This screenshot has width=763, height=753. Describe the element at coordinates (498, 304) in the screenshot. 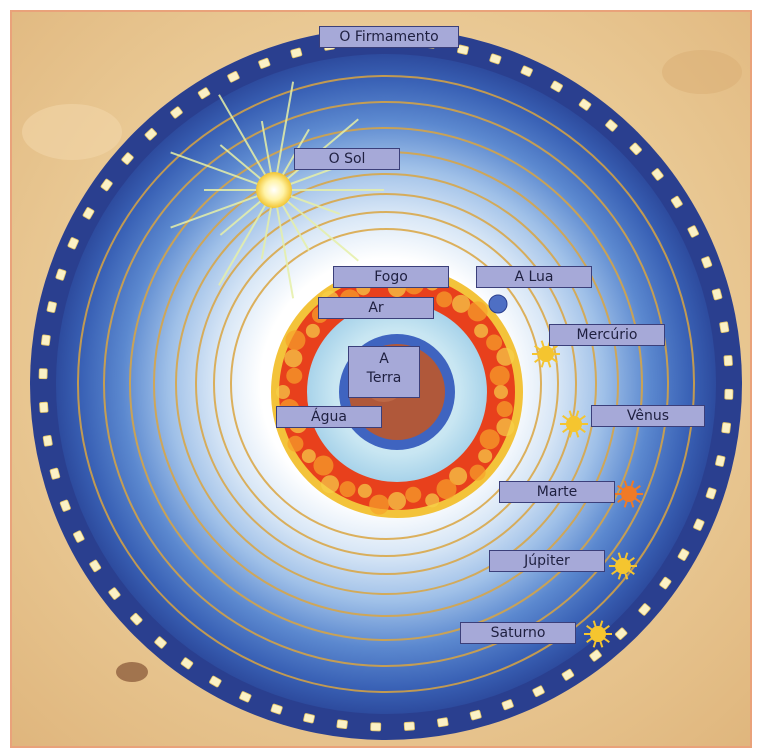

I see `moon-icon` at that location.